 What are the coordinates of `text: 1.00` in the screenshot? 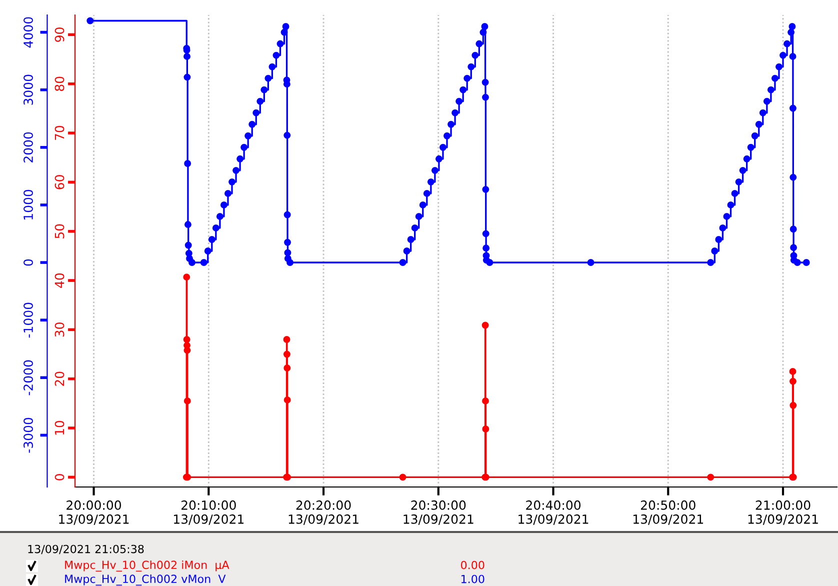 It's located at (472, 579).